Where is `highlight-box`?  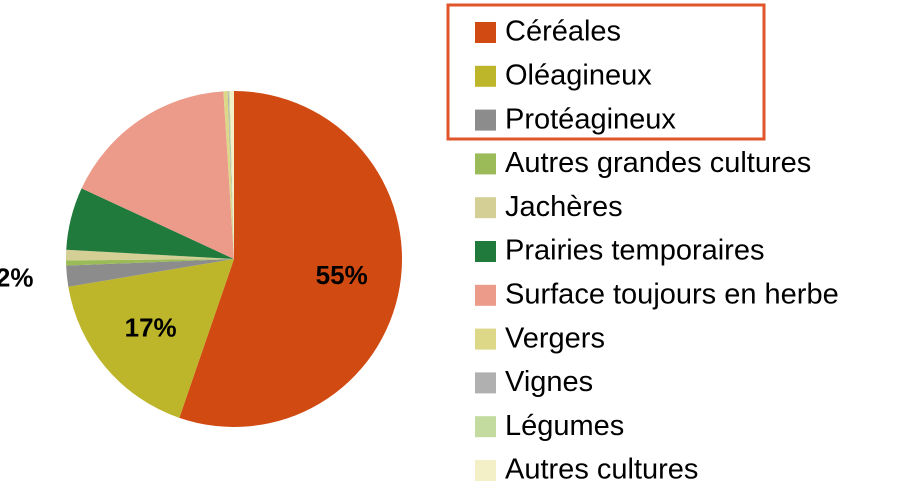
highlight-box is located at coordinates (606, 72).